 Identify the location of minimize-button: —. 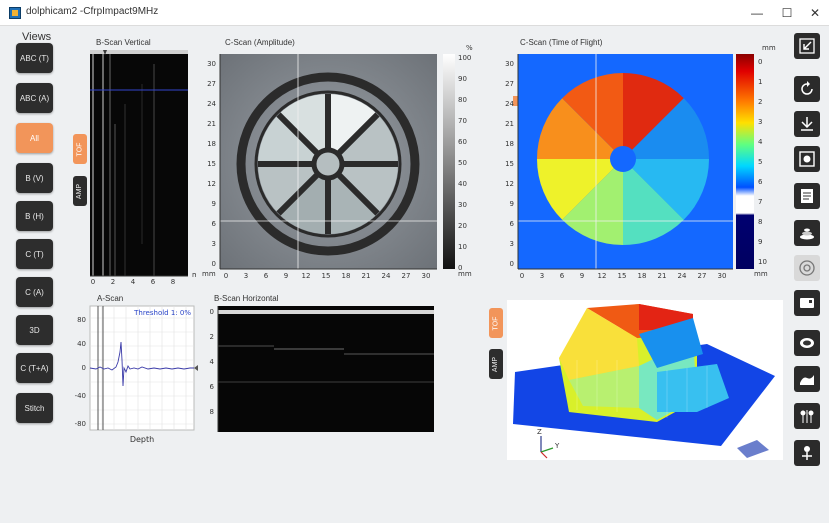
(757, 13).